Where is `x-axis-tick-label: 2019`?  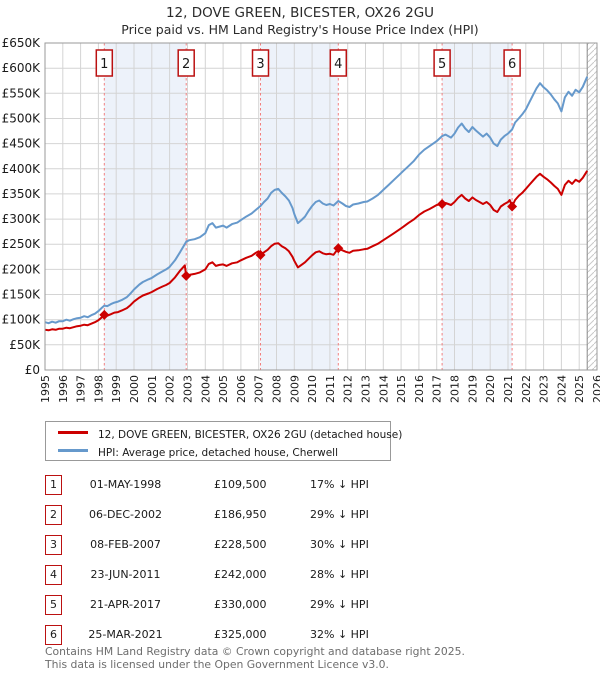
x-axis-tick-label: 2019 is located at coordinates (472, 389).